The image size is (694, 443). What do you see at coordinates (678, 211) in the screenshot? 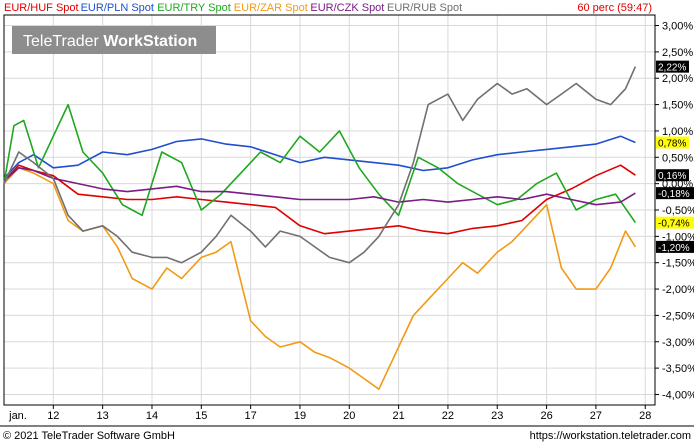
I see `y-tick-label: -0,50%` at bounding box center [678, 211].